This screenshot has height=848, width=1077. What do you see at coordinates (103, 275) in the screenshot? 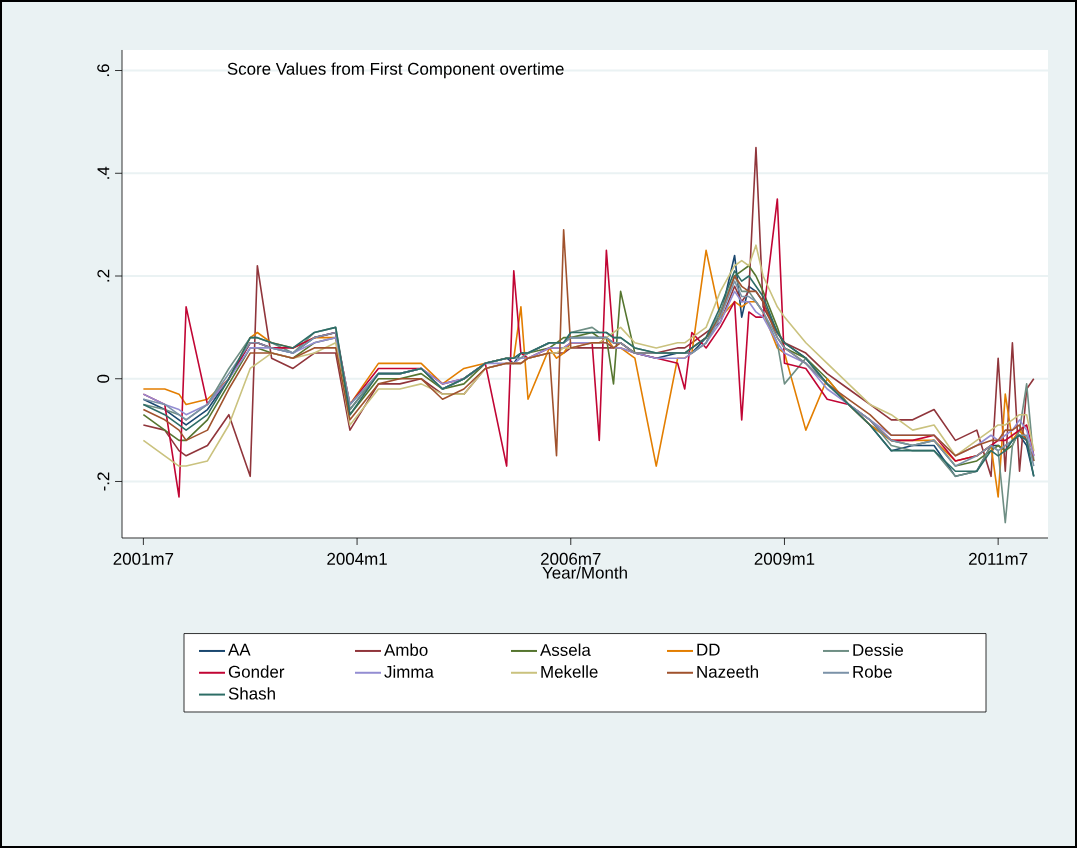
I see `y-tick-label: .2` at bounding box center [103, 275].